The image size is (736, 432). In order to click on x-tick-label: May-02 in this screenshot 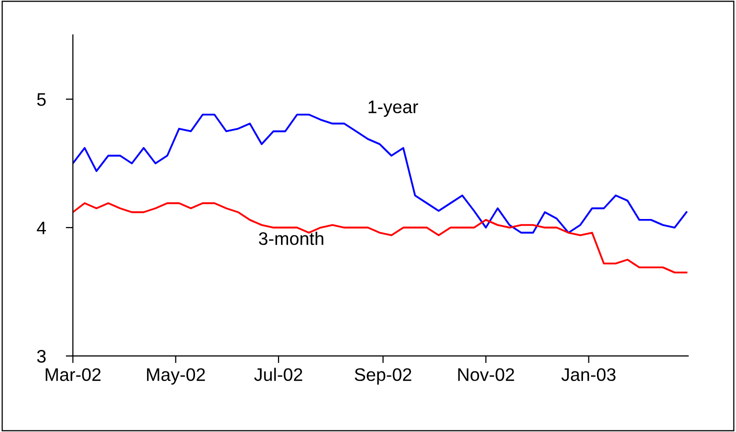, I will do `click(176, 376)`.